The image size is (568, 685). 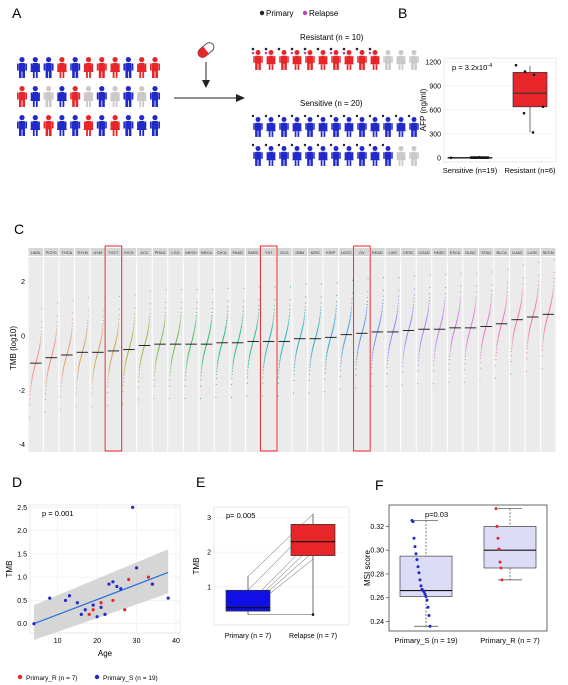 What do you see at coordinates (330, 252) in the screenshot?
I see `c-cancer-label: KIRP` at bounding box center [330, 252].